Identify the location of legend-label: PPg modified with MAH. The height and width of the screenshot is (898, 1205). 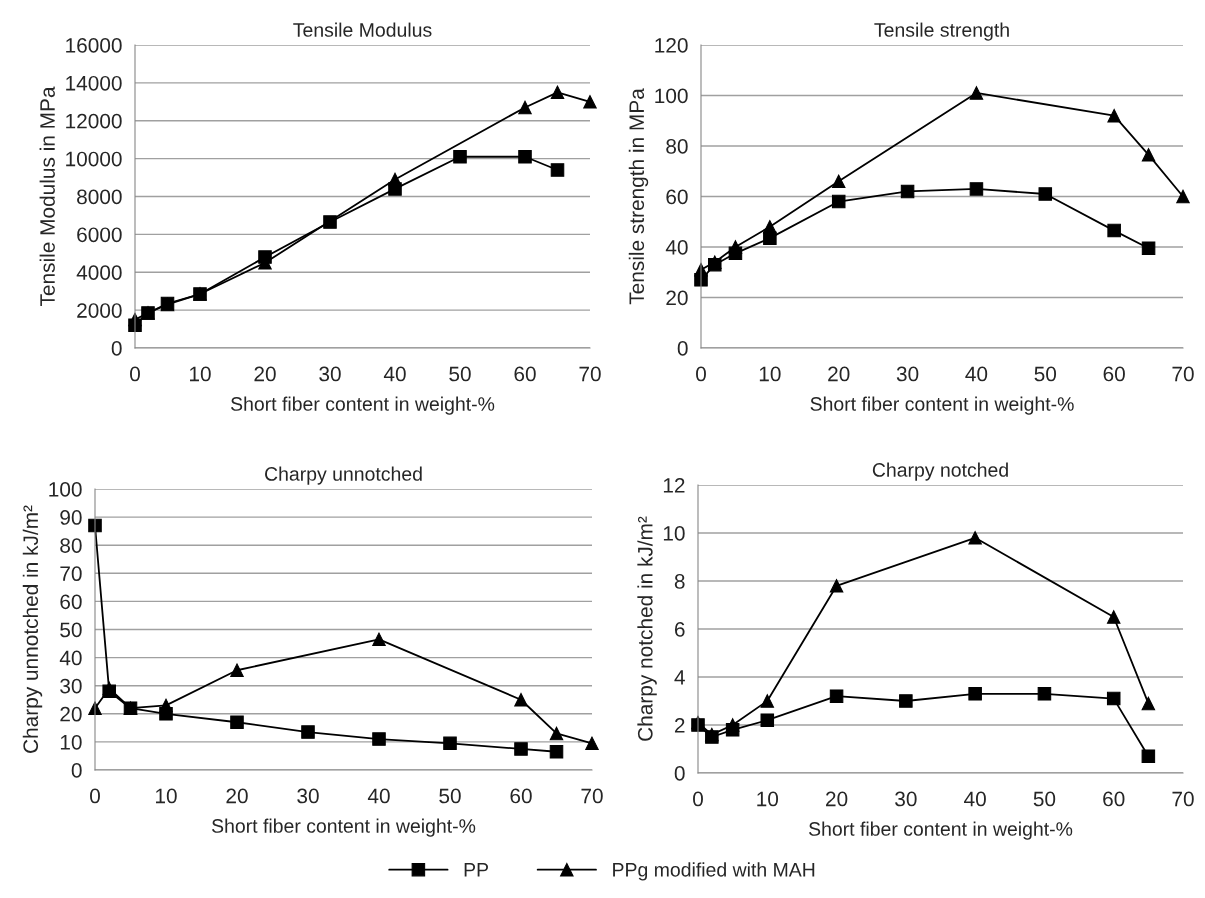
(714, 871).